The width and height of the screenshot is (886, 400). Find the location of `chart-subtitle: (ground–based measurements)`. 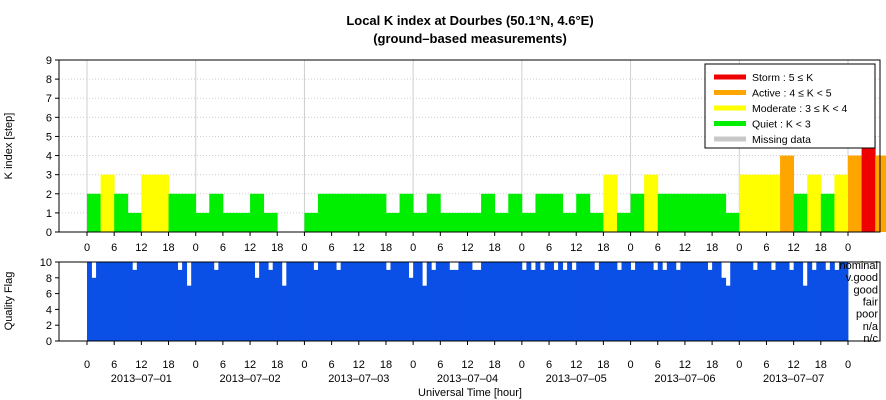

chart-subtitle: (ground–based measurements) is located at coordinates (470, 38).